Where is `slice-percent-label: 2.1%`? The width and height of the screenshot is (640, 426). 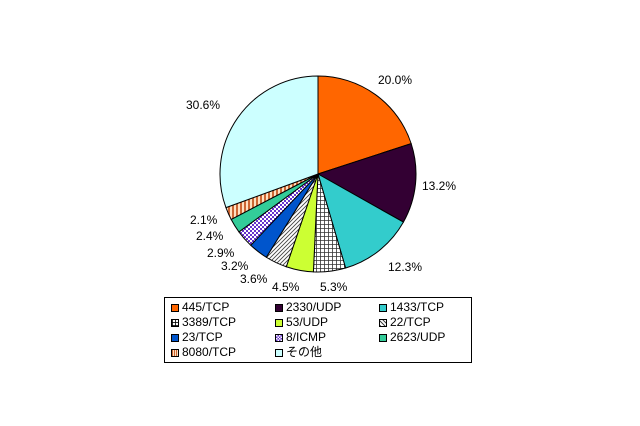
slice-percent-label: 2.1% is located at coordinates (204, 220).